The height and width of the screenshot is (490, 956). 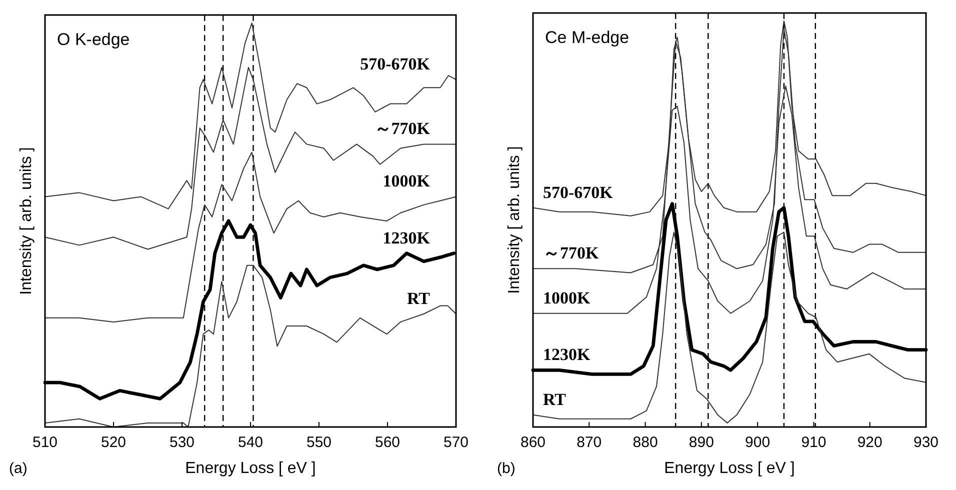 What do you see at coordinates (757, 442) in the screenshot?
I see `x-tick-label: 900` at bounding box center [757, 442].